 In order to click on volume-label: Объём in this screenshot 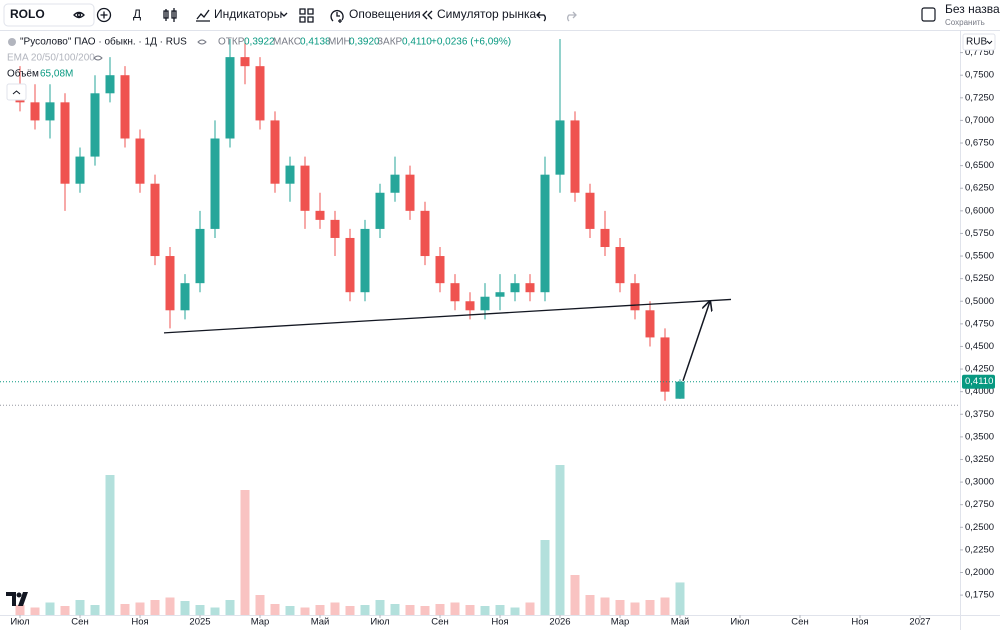, I will do `click(23, 74)`.